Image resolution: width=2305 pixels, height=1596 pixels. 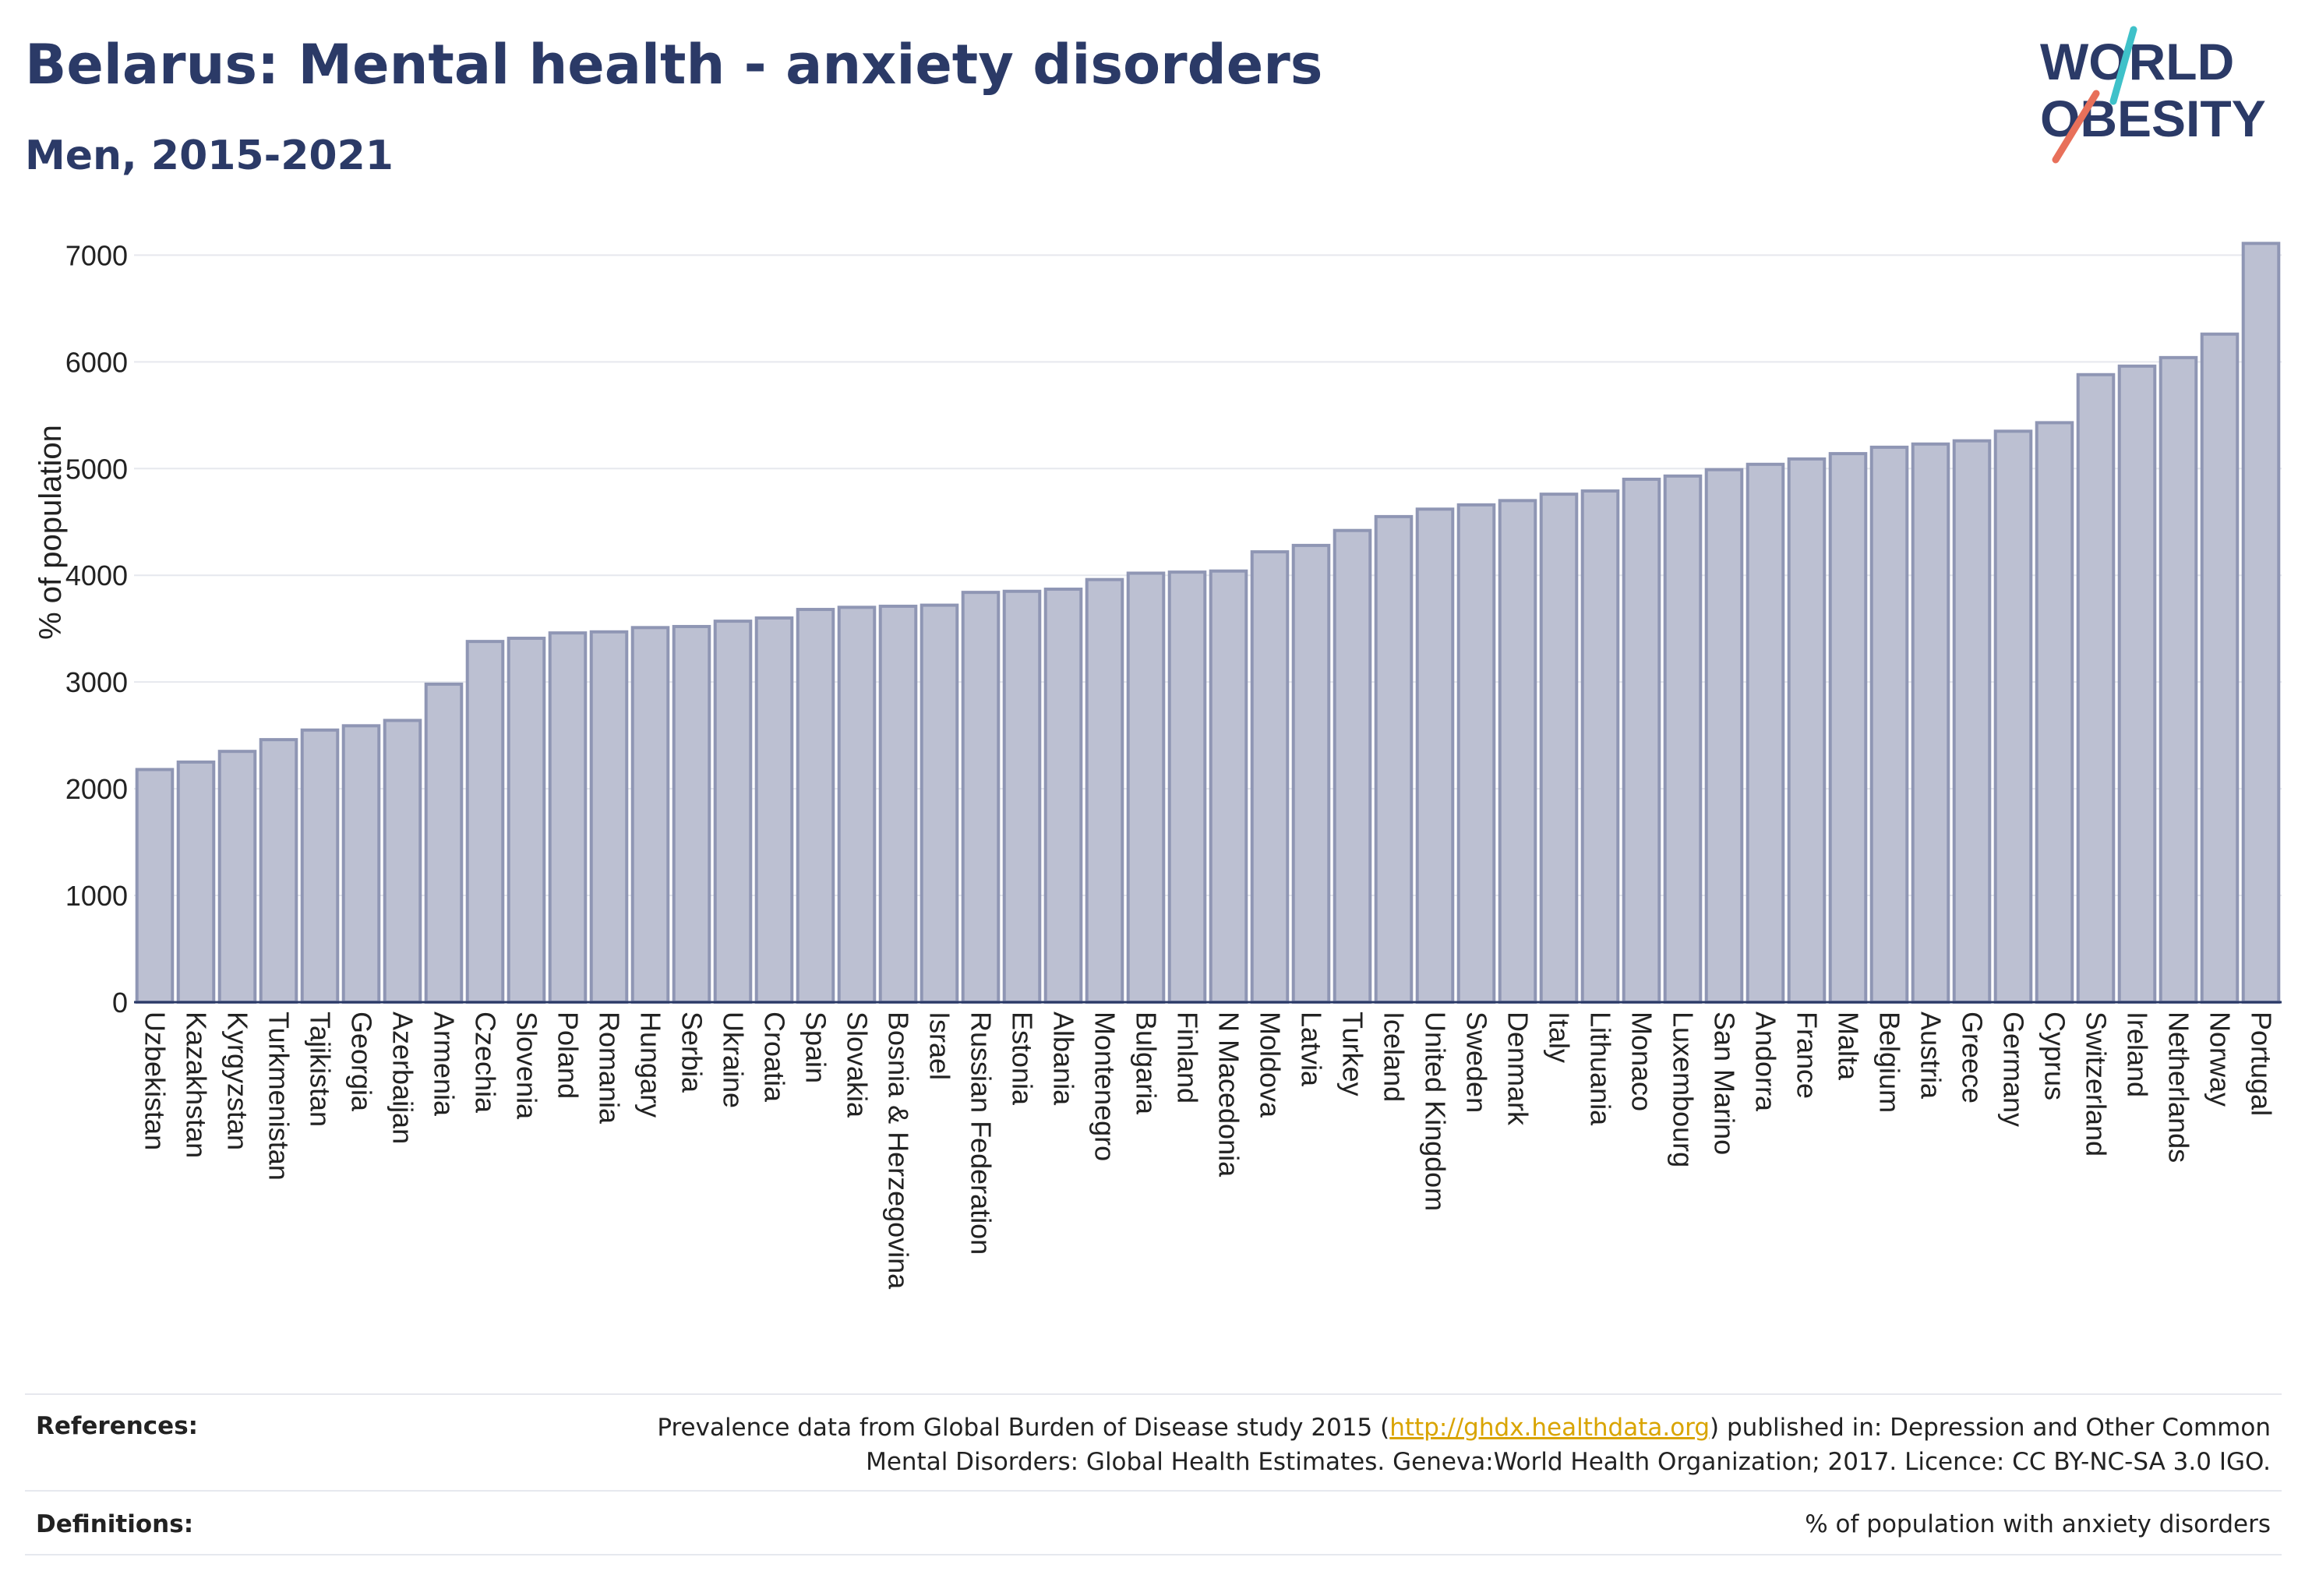 What do you see at coordinates (2153, 95) in the screenshot?
I see `world-obesity-logo: WORLD OBESITY` at bounding box center [2153, 95].